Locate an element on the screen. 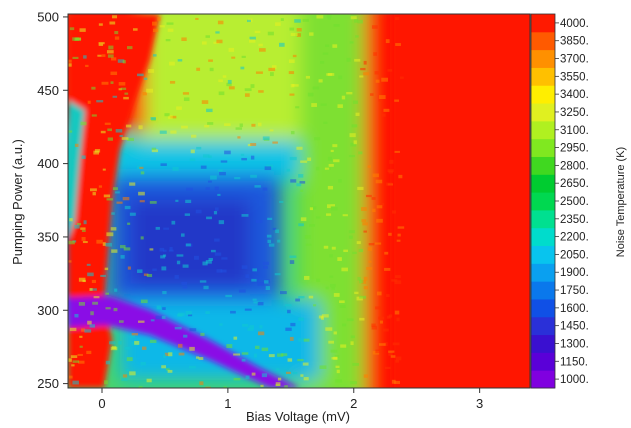 The width and height of the screenshot is (631, 428). x-axis: 0 1 2 3 is located at coordinates (290, 399).